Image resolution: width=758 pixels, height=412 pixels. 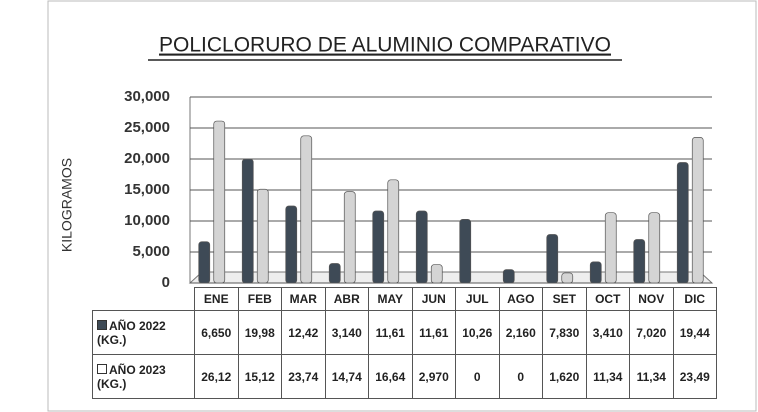 What do you see at coordinates (67, 205) in the screenshot?
I see `y-axis-label: KILOGRAMOS` at bounding box center [67, 205].